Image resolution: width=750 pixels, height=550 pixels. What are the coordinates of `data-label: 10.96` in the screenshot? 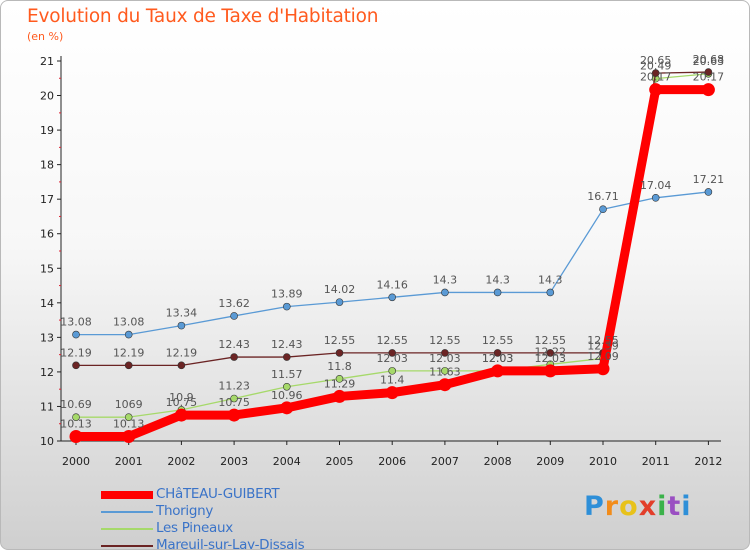 It's located at (287, 395).